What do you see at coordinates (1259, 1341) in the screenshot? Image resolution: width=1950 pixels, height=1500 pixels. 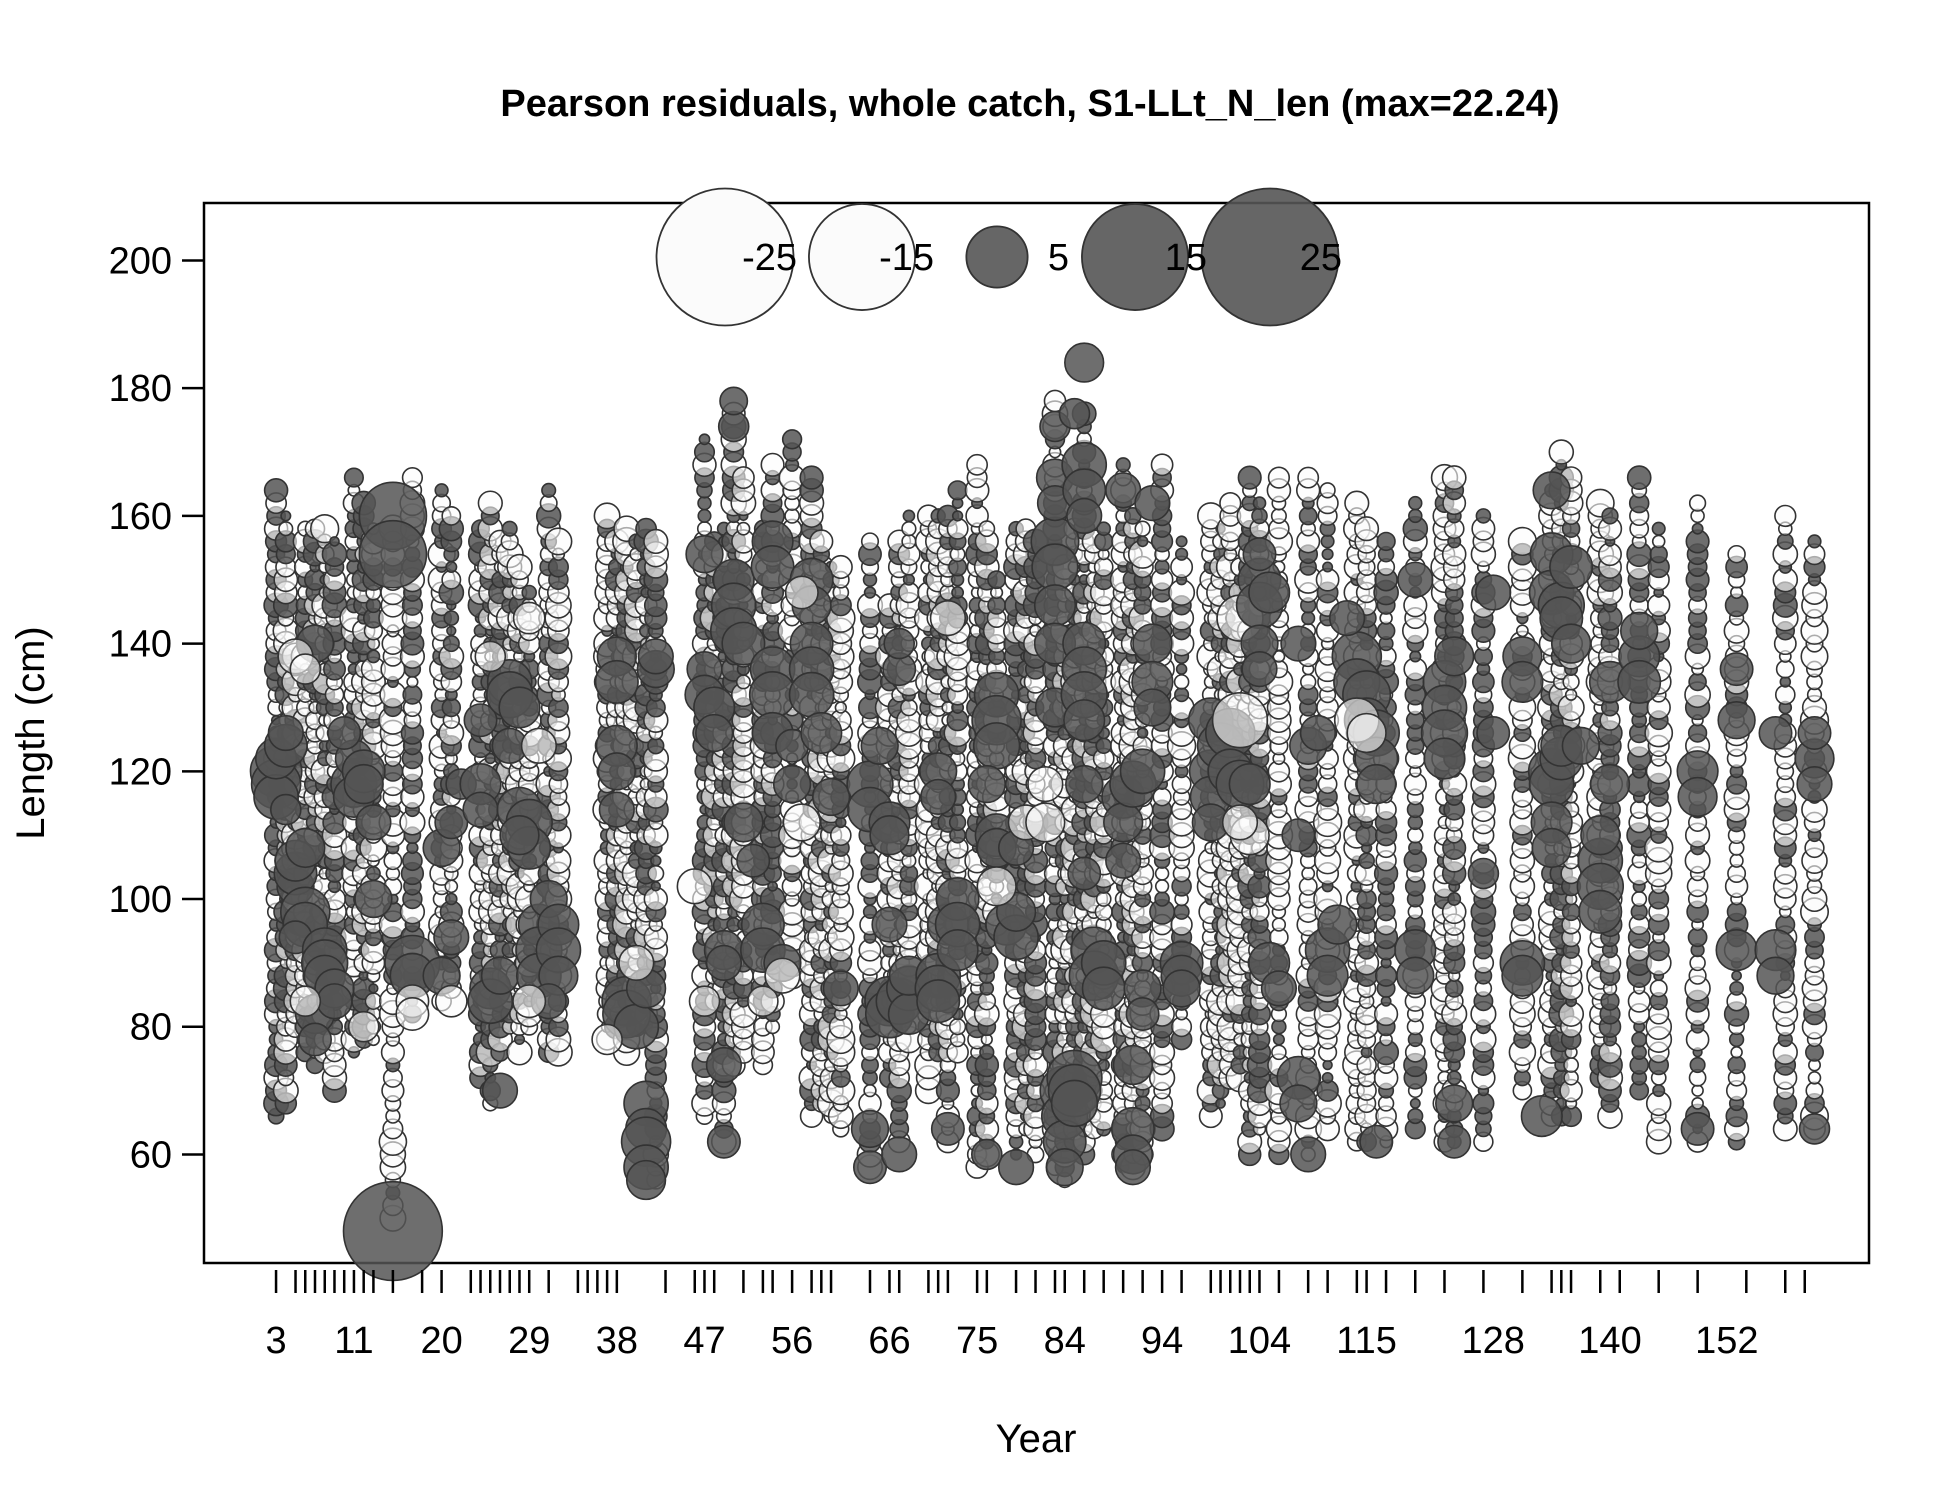 I see `x-tick-label: 104` at bounding box center [1259, 1341].